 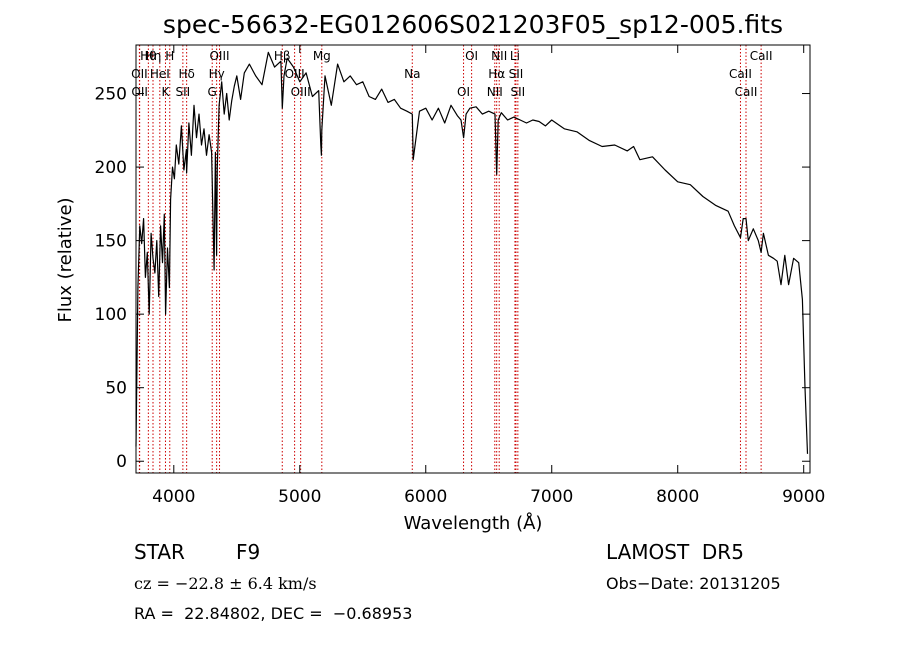 I want to click on spectral-line-label: Na, so click(x=412, y=74).